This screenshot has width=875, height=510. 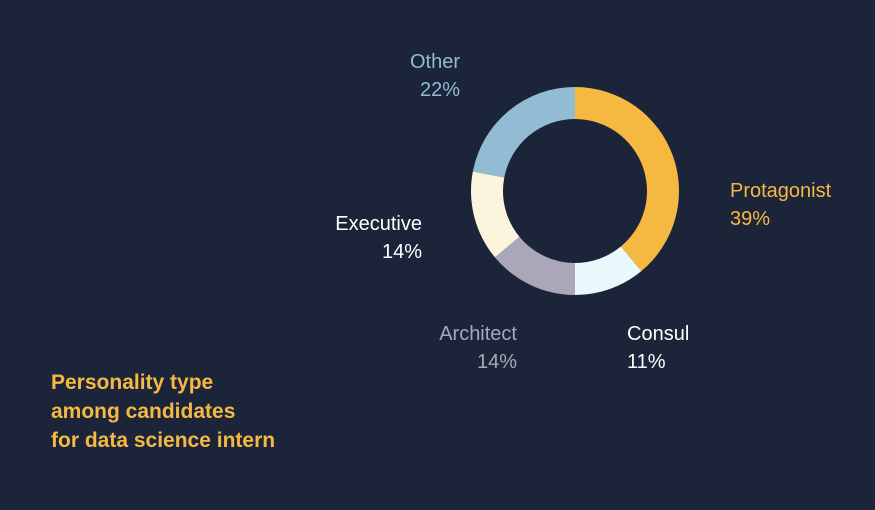 What do you see at coordinates (143, 411) in the screenshot?
I see `chart-title-line-2: among candidates` at bounding box center [143, 411].